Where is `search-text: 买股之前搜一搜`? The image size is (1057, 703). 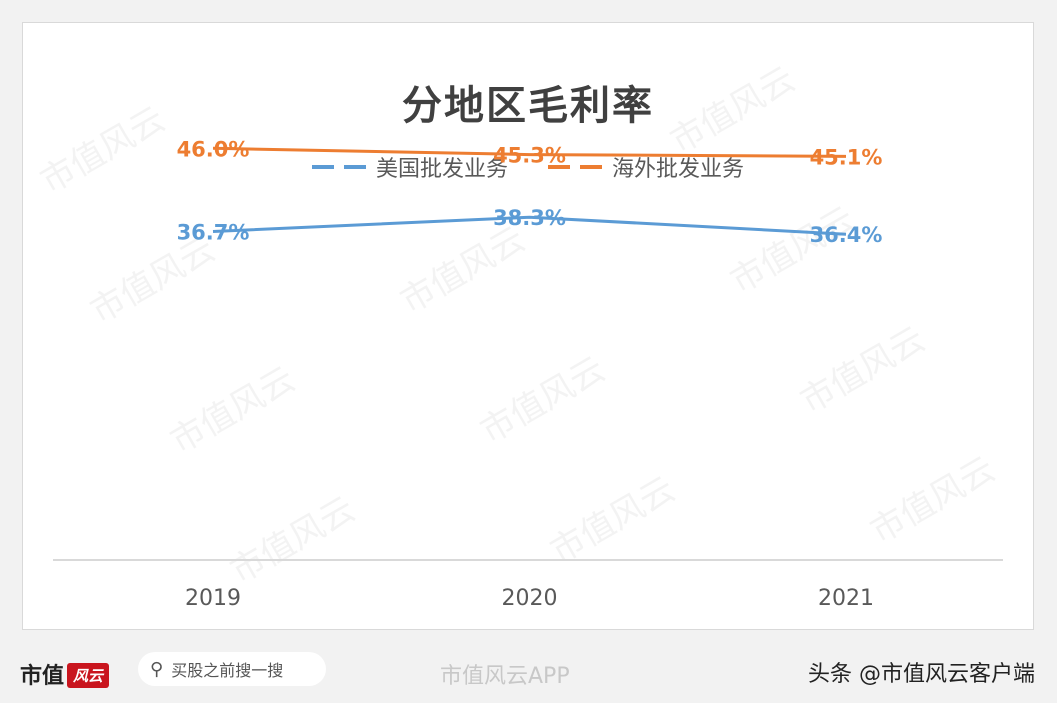 search-text: 买股之前搜一搜 is located at coordinates (227, 670).